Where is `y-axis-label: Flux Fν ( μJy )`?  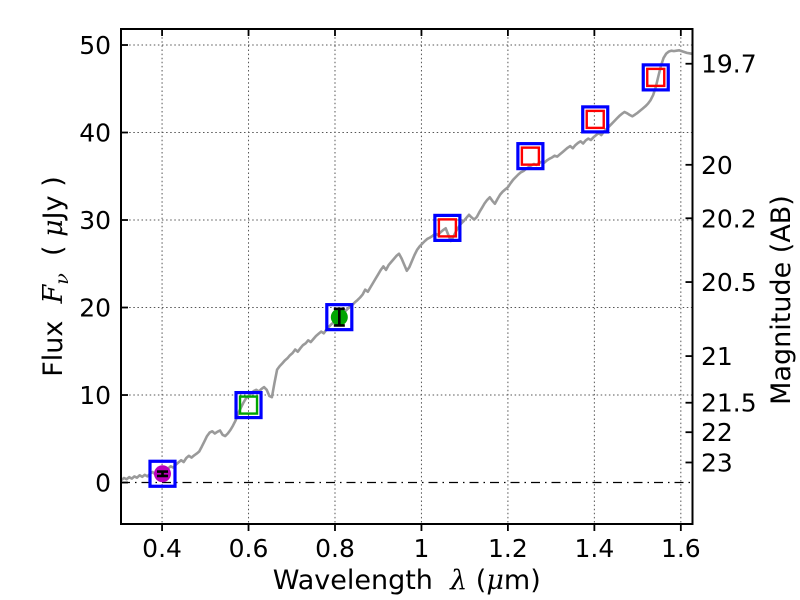
y-axis-label: Flux Fν ( μJy ) is located at coordinates (55, 276).